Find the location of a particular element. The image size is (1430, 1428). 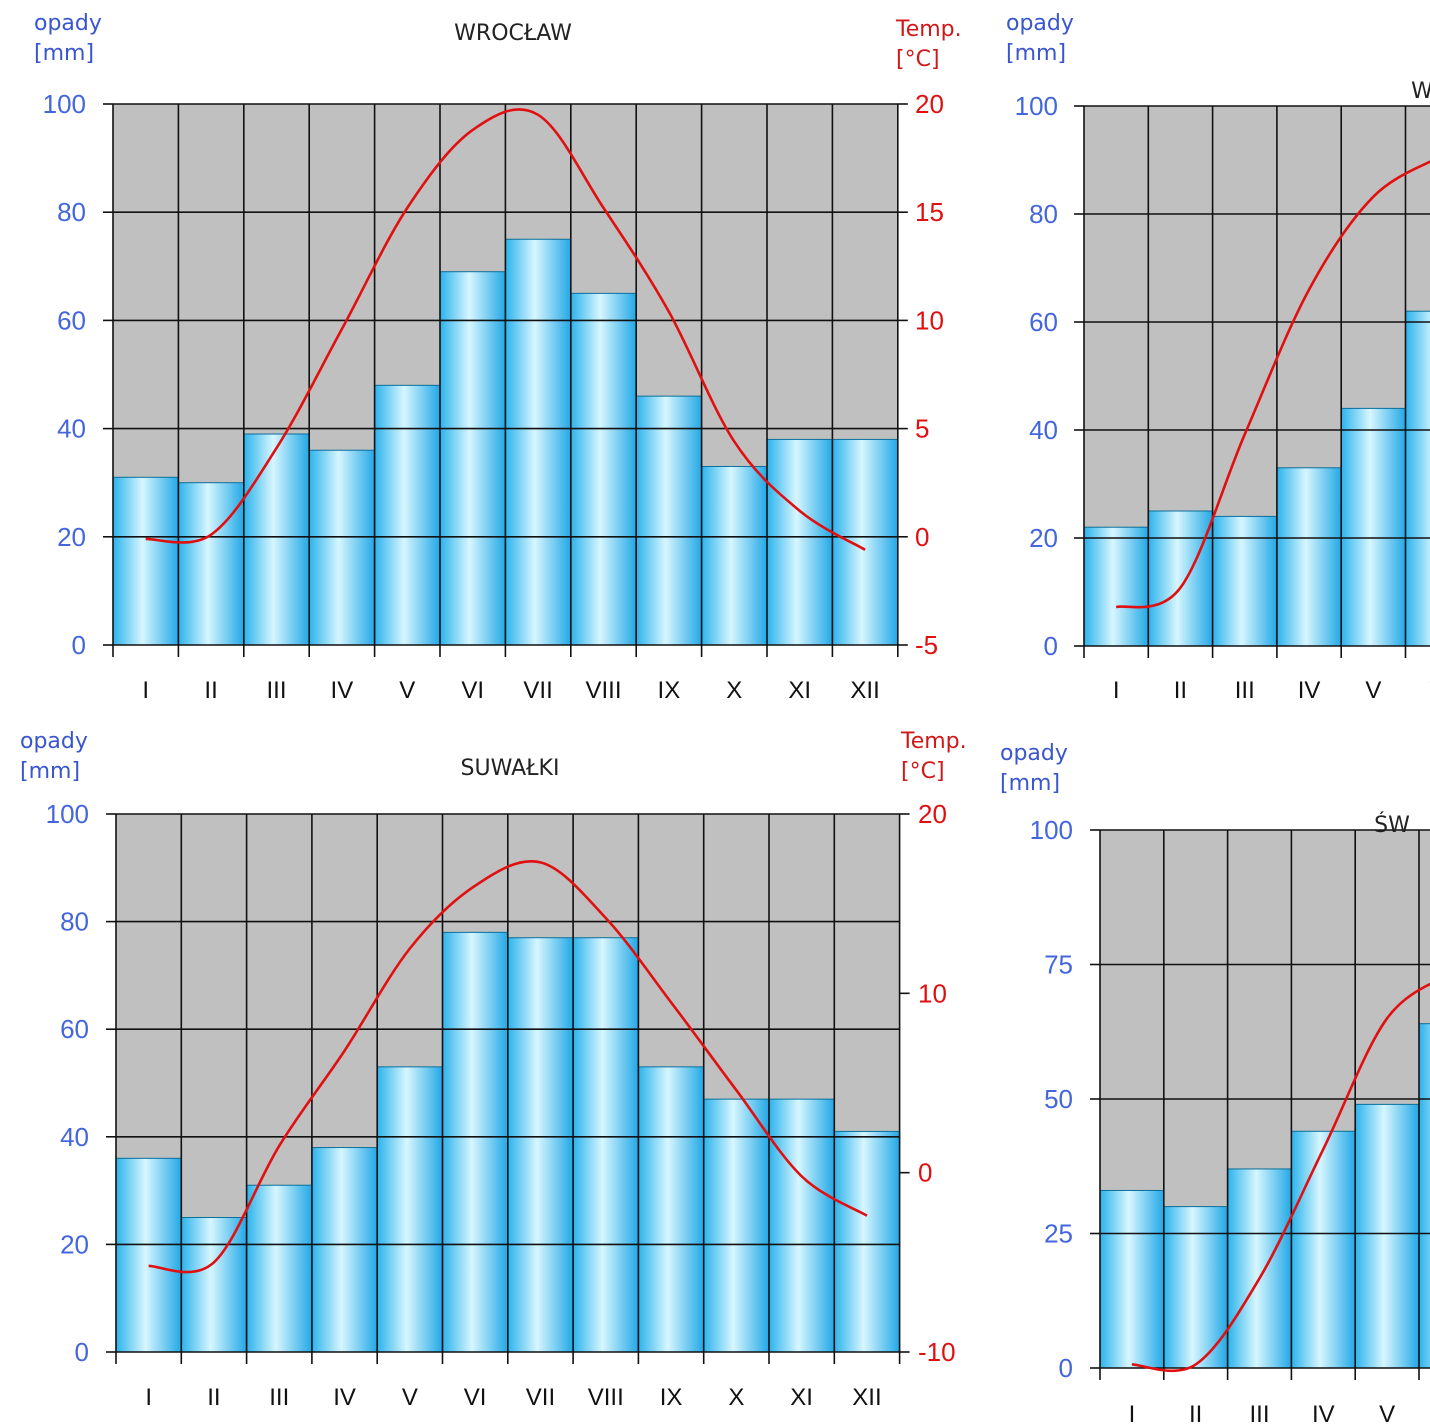

tick-label-right: -5 is located at coordinates (926, 645).